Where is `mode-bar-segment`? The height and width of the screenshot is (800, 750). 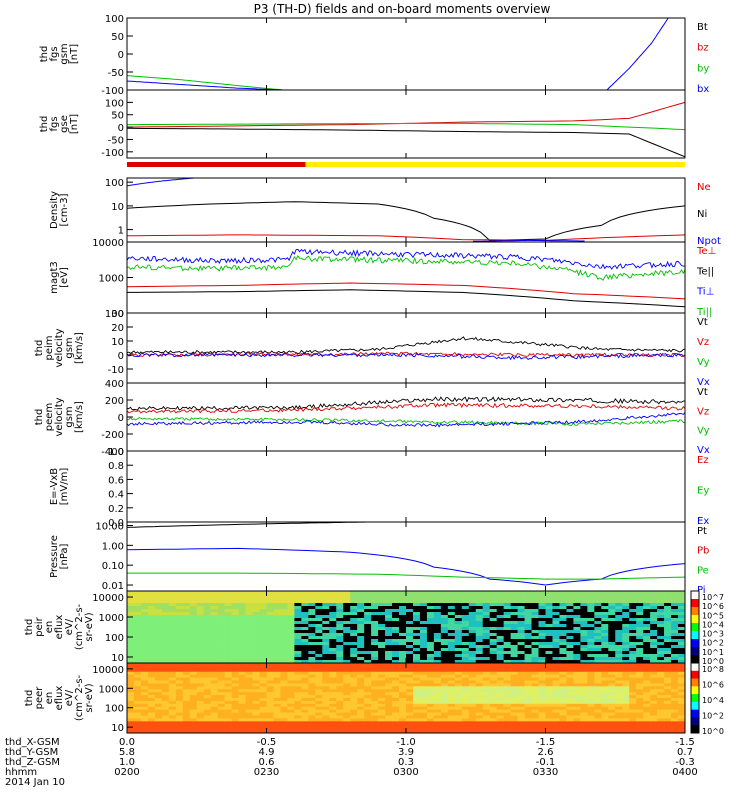
mode-bar-segment is located at coordinates (495, 164).